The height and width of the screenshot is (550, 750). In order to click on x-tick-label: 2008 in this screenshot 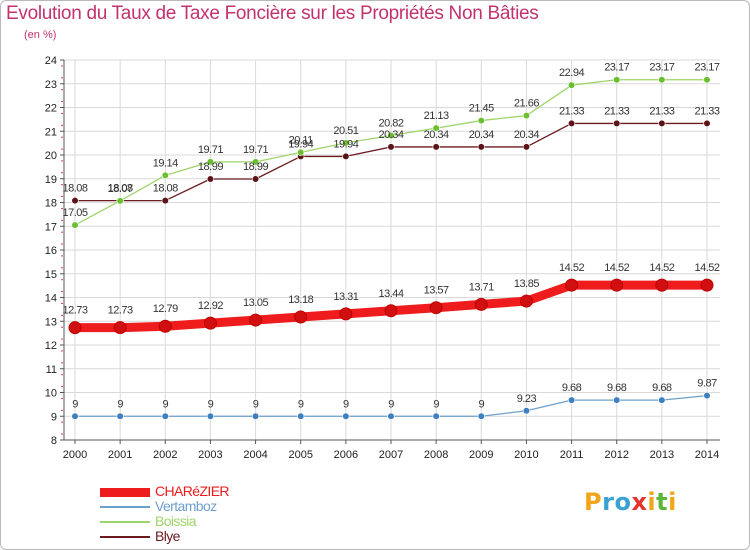, I will do `click(436, 455)`.